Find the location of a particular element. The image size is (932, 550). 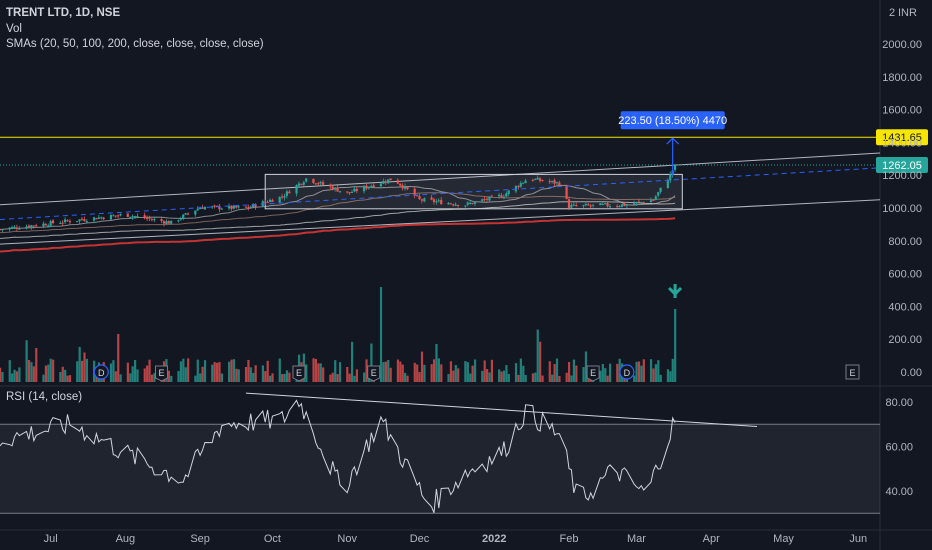

price-tick-label: 800.00 is located at coordinates (905, 242).